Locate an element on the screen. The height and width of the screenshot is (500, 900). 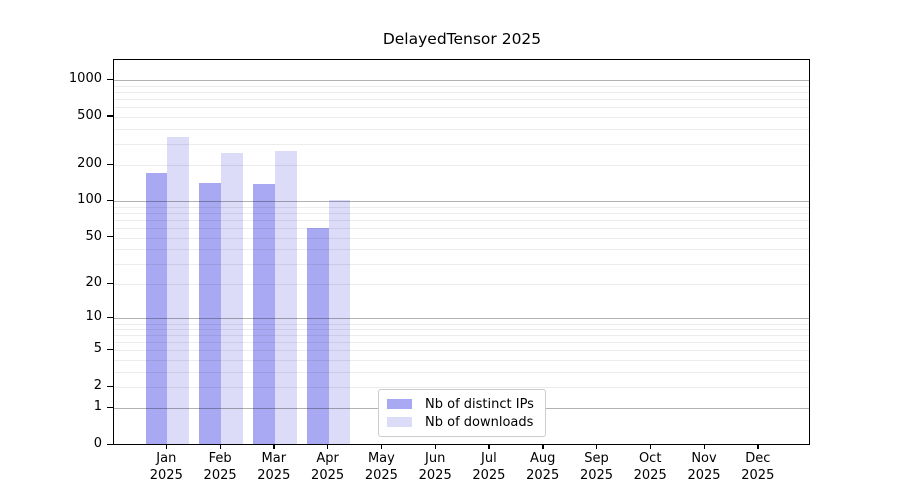
x-tick-month: Jun is located at coordinates (435, 458).